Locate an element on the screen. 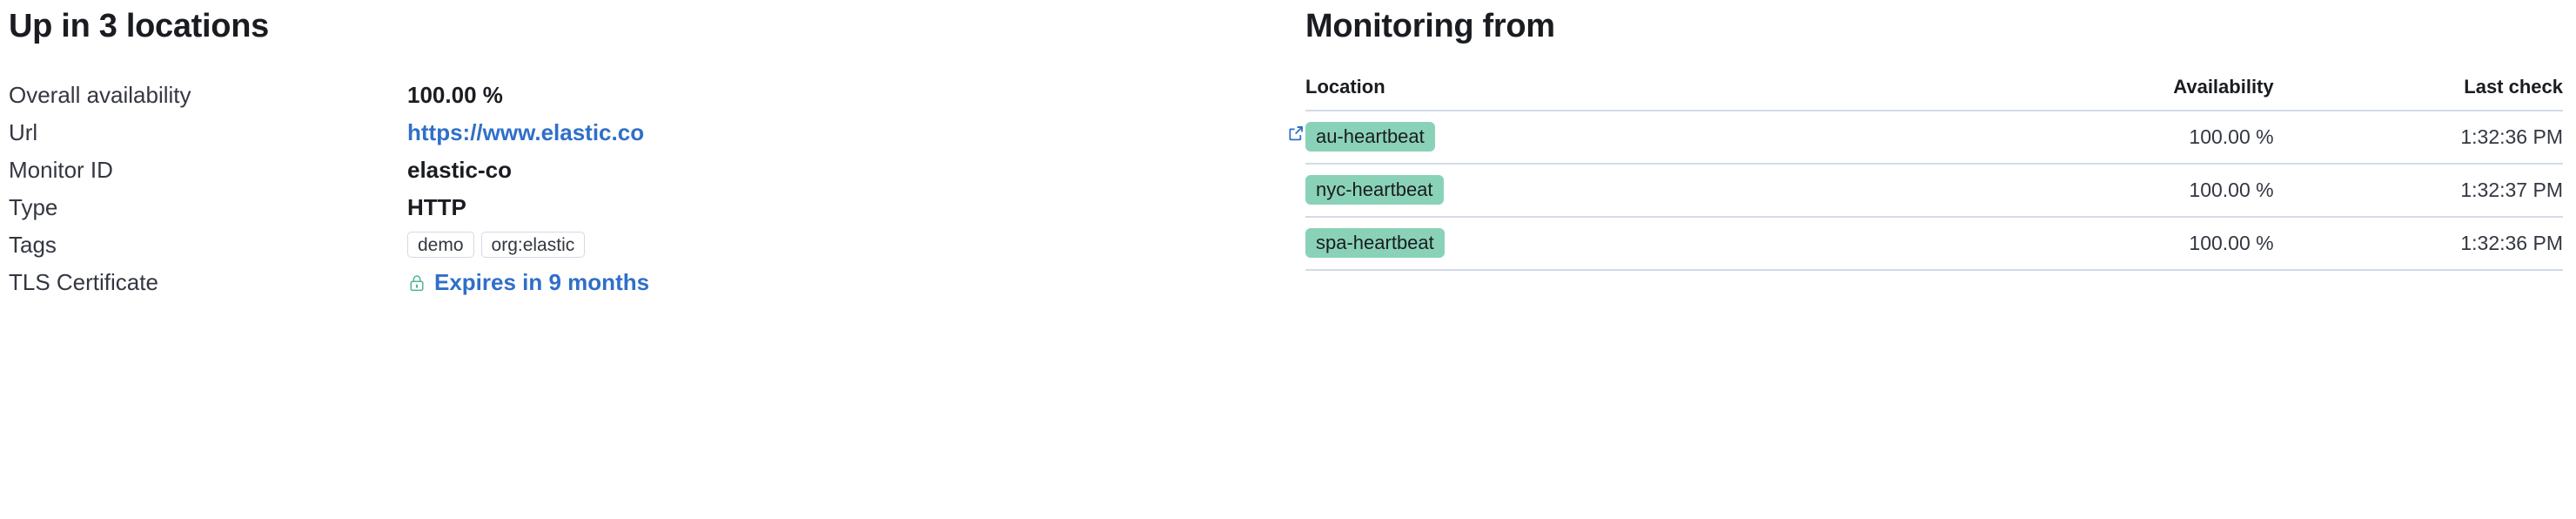  detail-row-url: Url https://www.elastic.co is located at coordinates (657, 133).